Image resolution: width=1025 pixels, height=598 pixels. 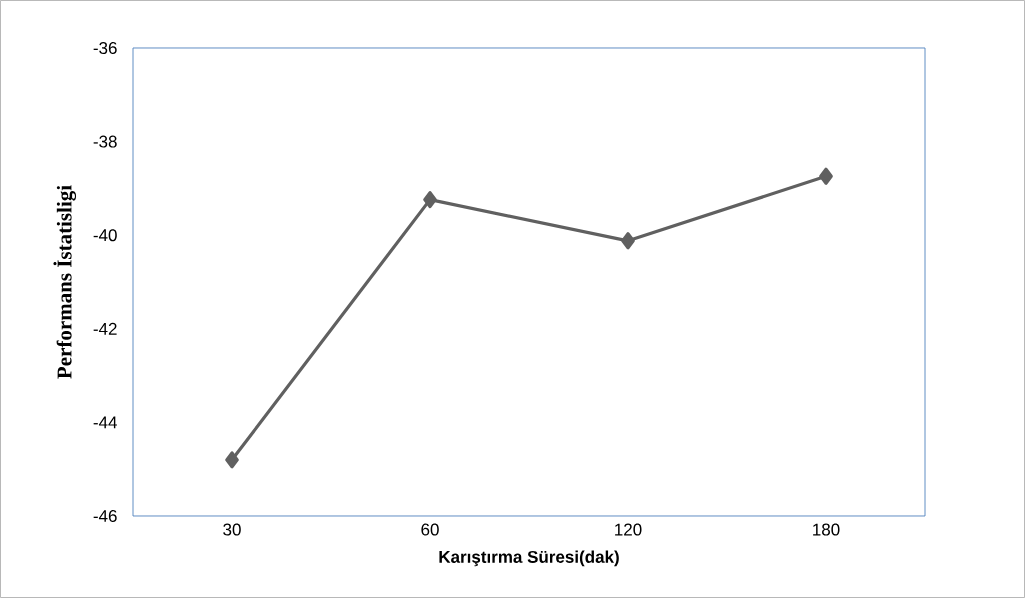 I want to click on x-tick-label: 60, so click(x=430, y=529).